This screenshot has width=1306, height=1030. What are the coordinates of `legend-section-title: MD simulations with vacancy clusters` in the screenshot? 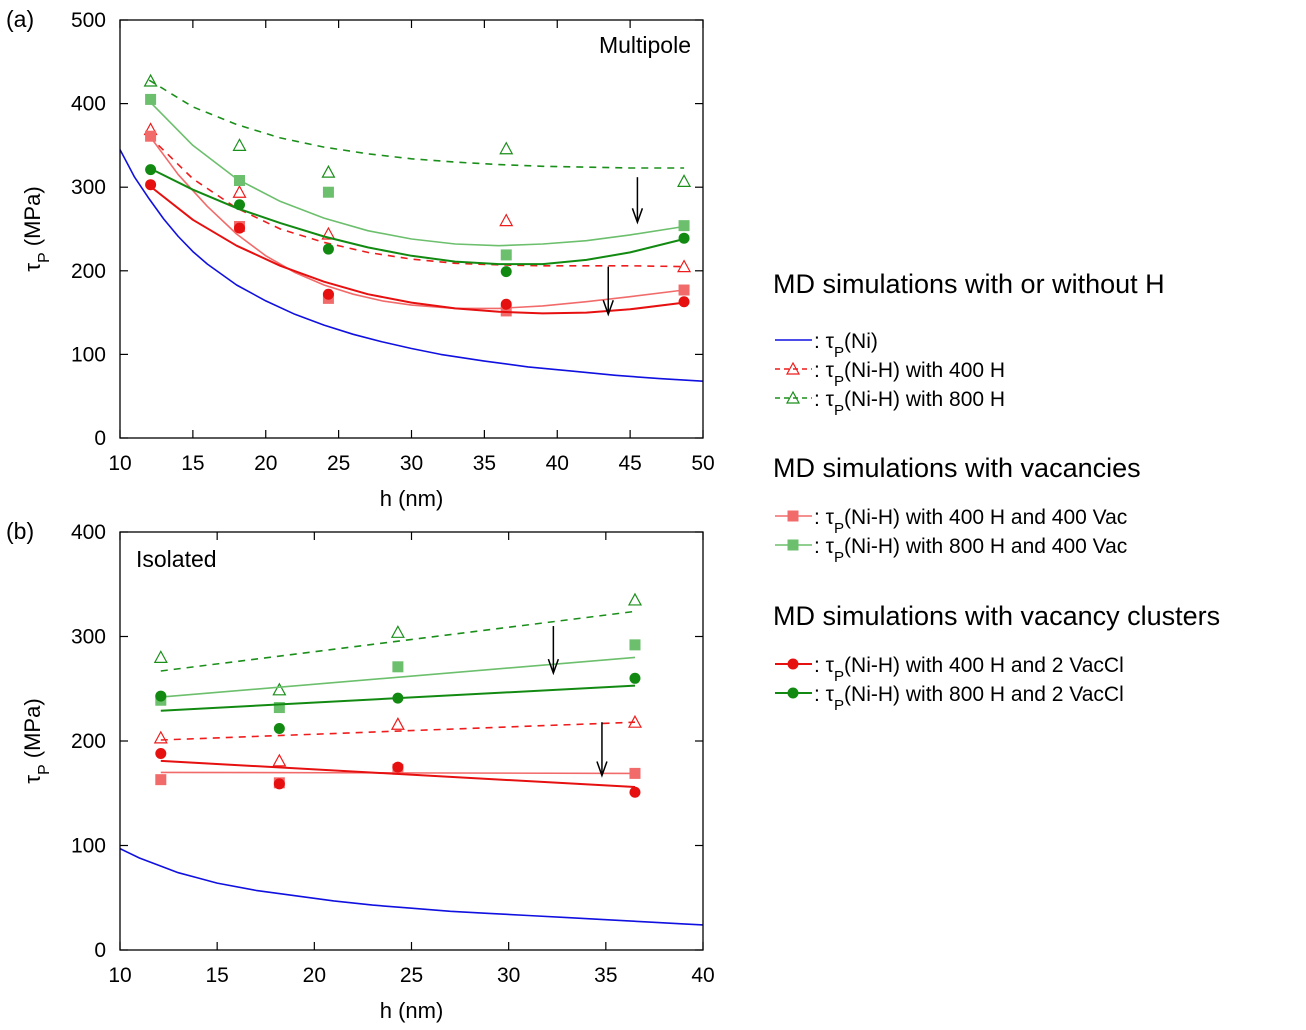 It's located at (996, 616).